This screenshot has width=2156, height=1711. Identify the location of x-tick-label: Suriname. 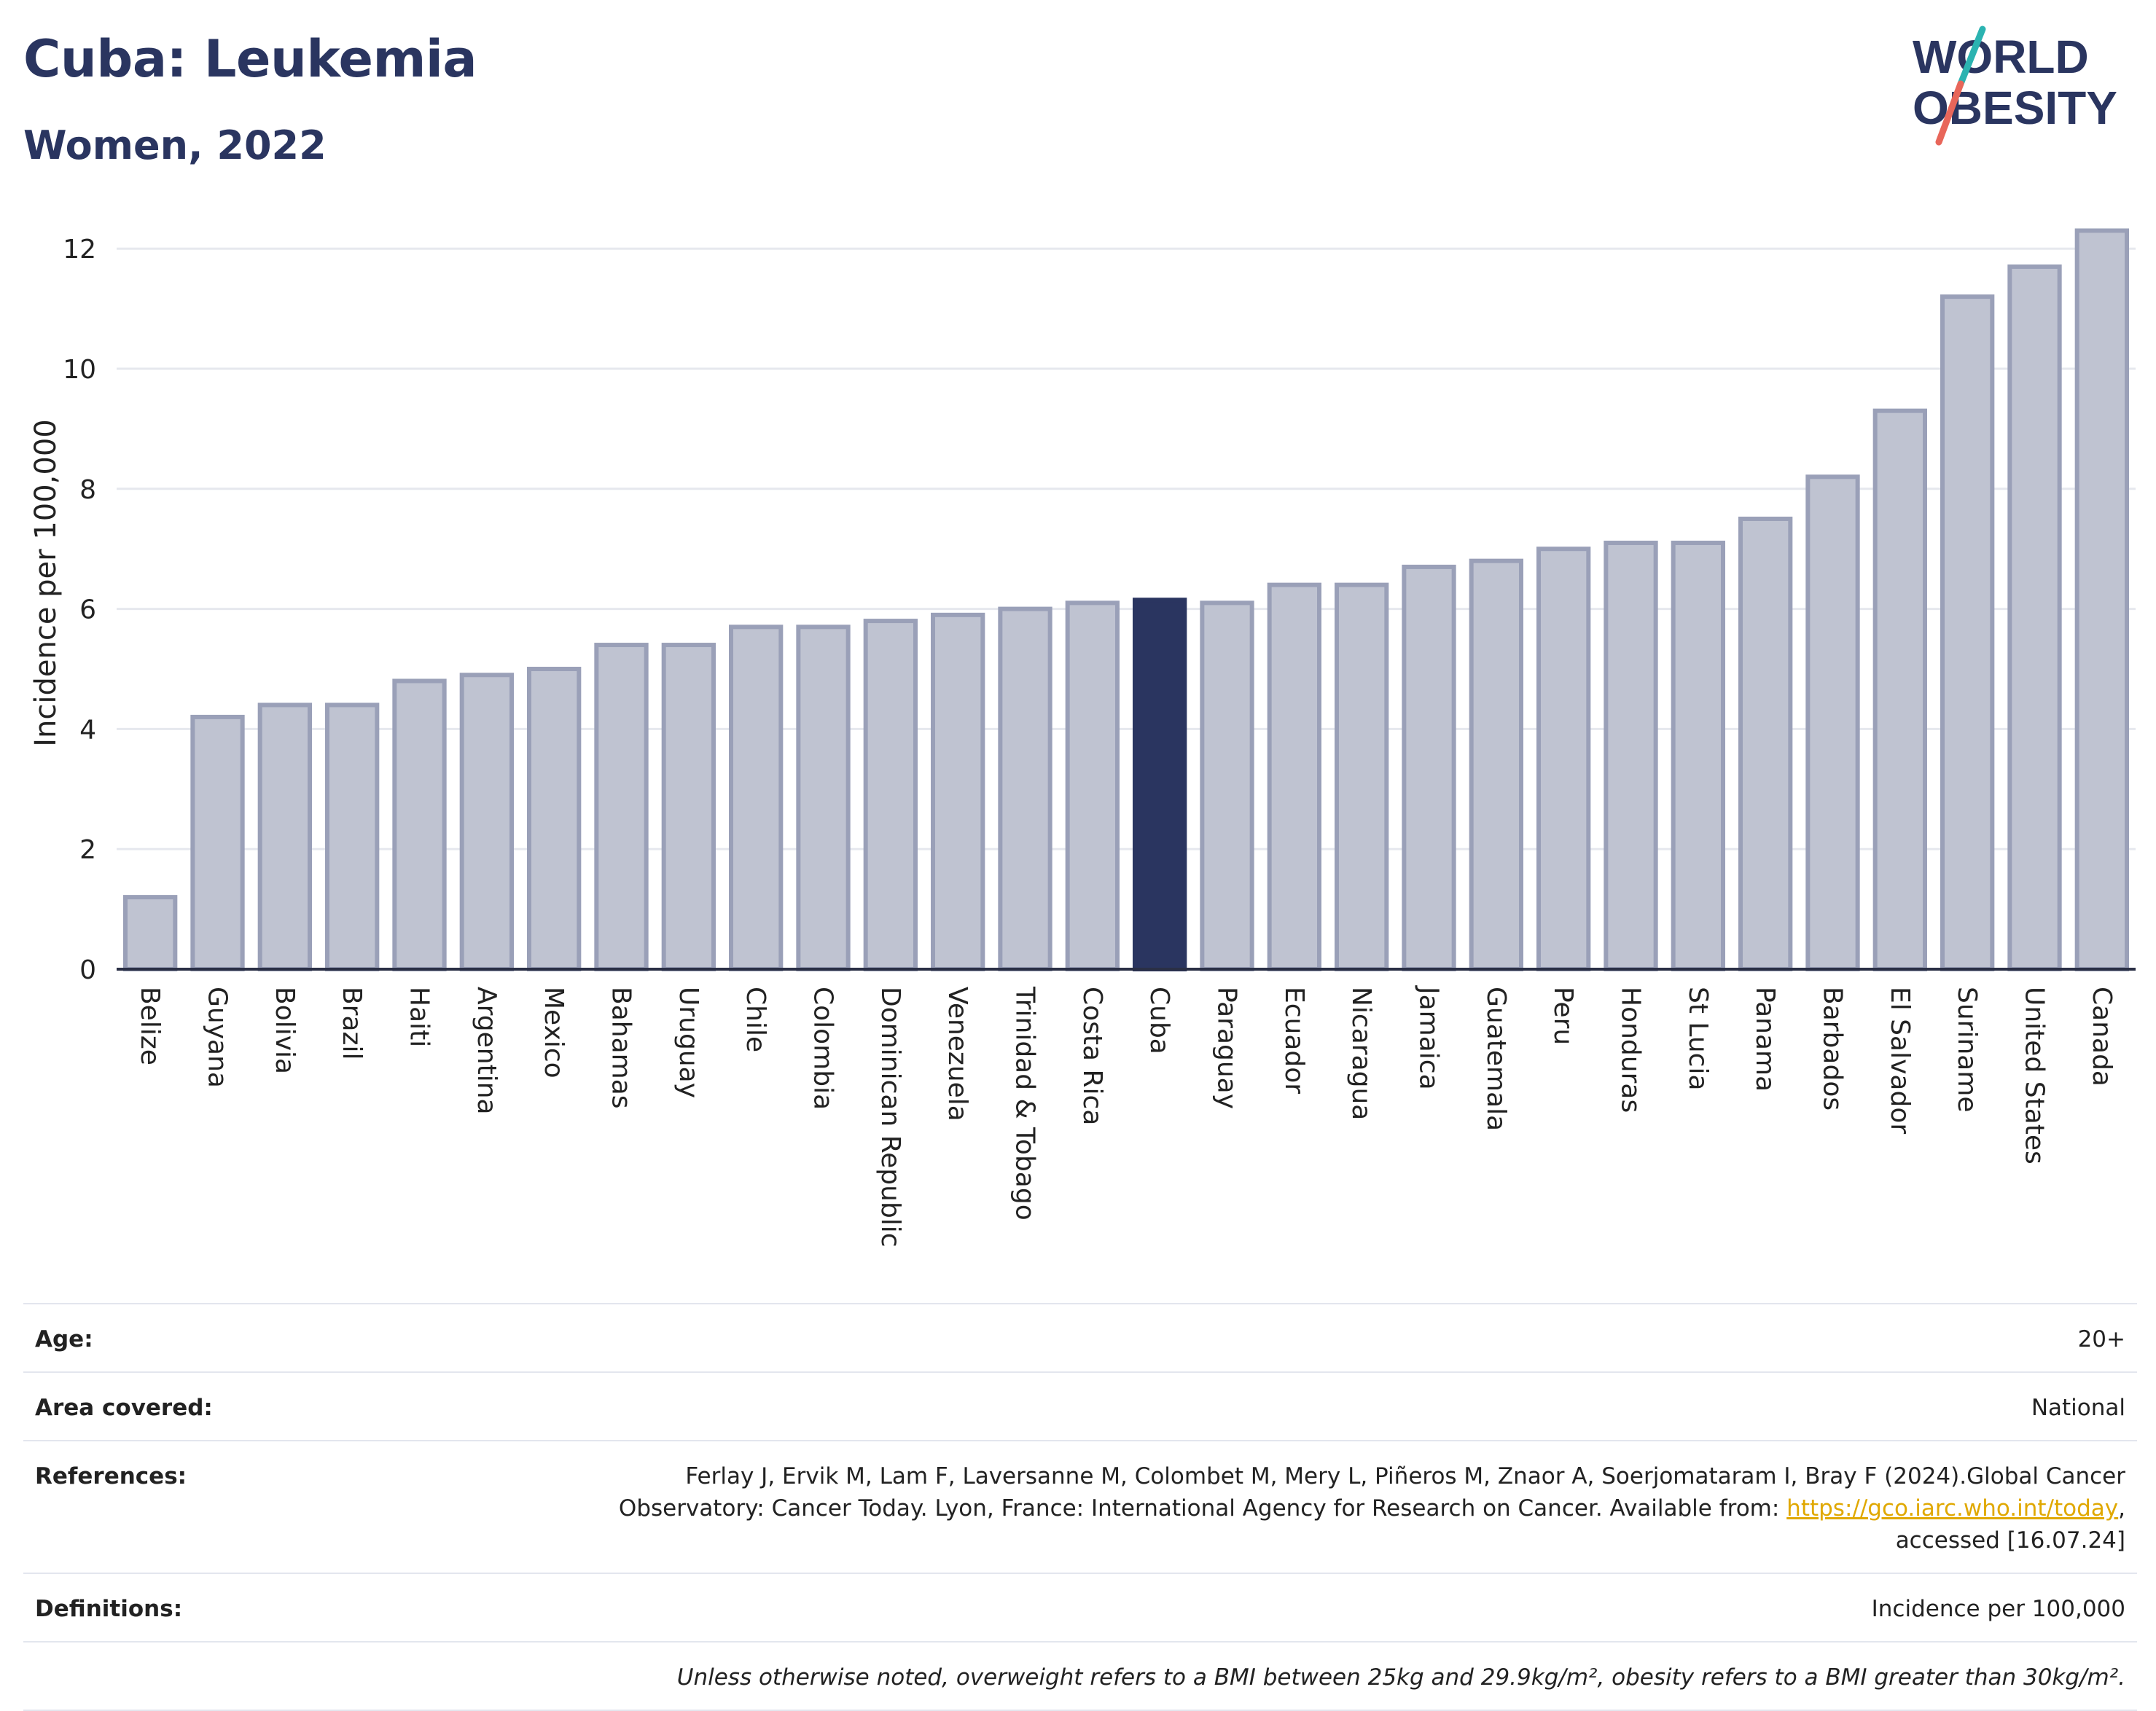
(1967, 1050).